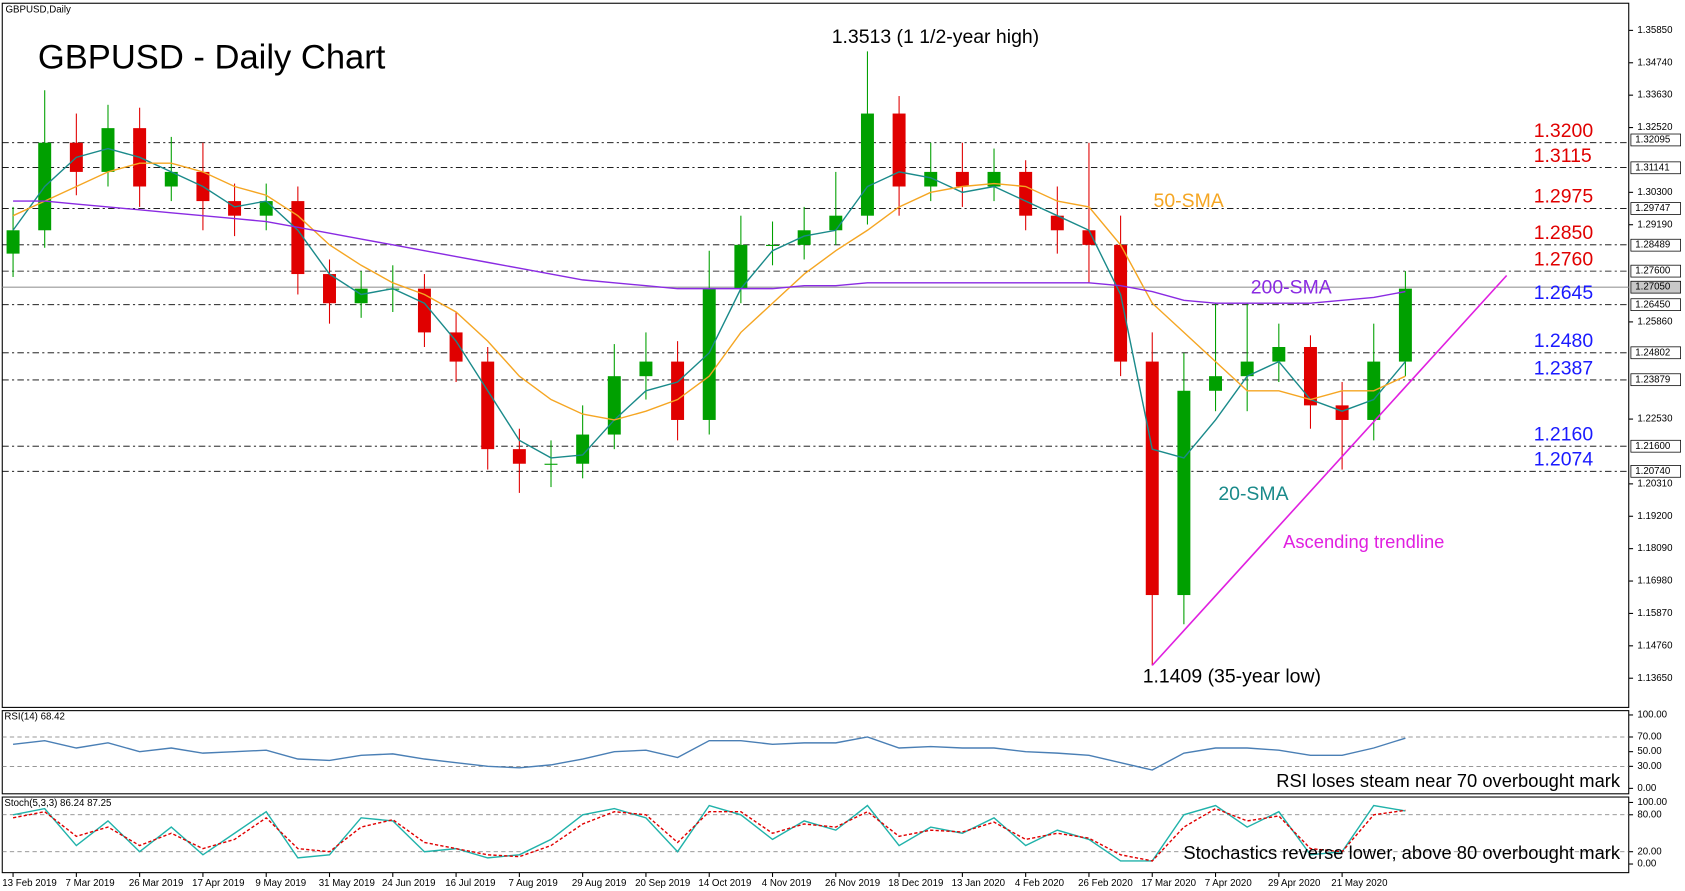  What do you see at coordinates (1652, 208) in the screenshot?
I see `price-box-label: 1.29747` at bounding box center [1652, 208].